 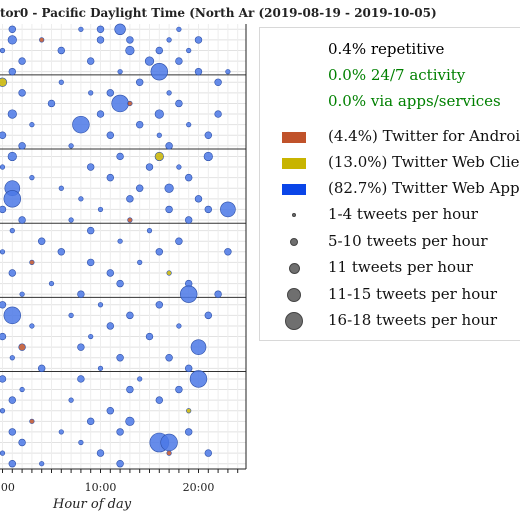 I want to click on legend-source-label: (4.4%) Twitter for Androic, so click(x=424, y=136).